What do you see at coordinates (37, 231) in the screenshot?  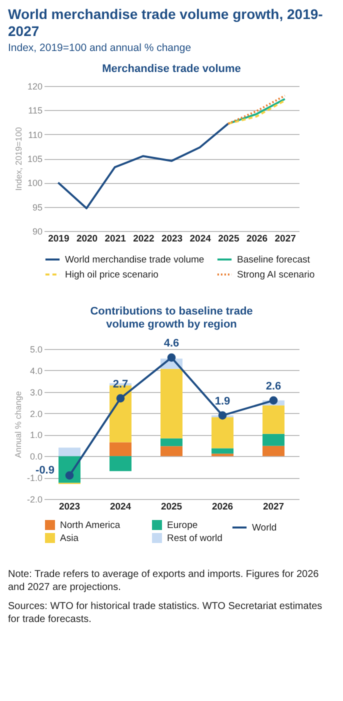 I see `y-tick-label: 90` at bounding box center [37, 231].